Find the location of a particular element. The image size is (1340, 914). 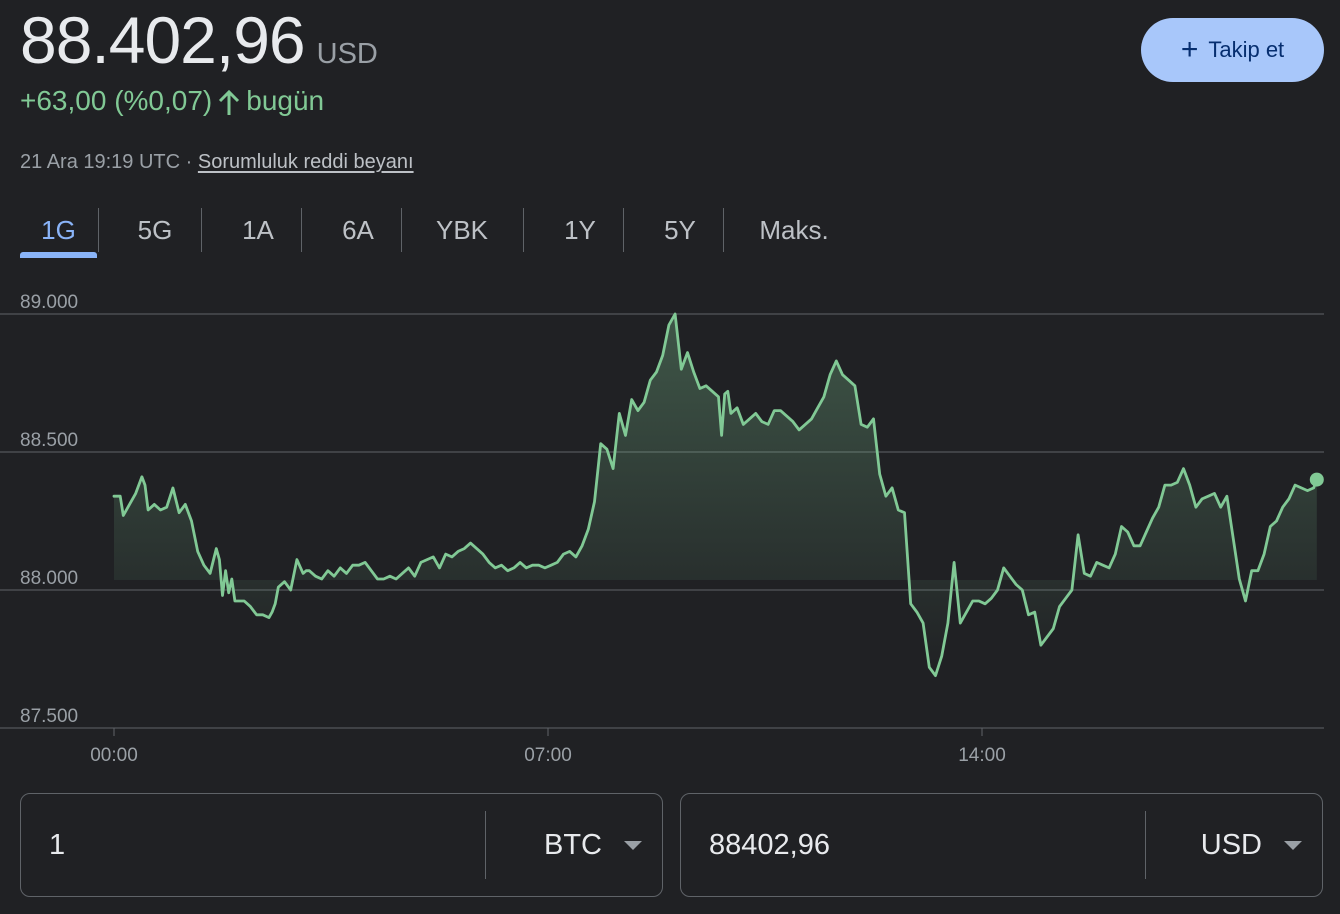

y-tick-label: 89.000 is located at coordinates (49, 302).